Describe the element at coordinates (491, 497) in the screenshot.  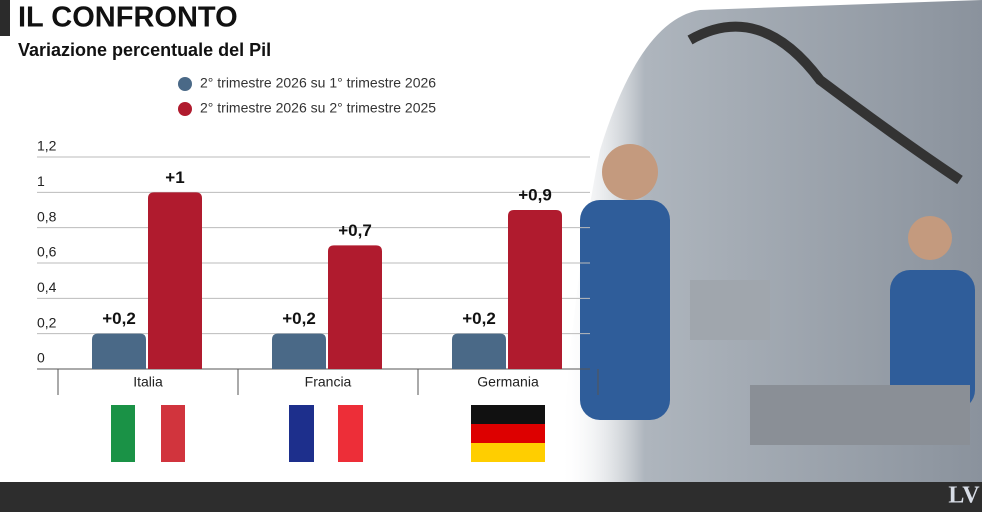
I see `footer` at that location.